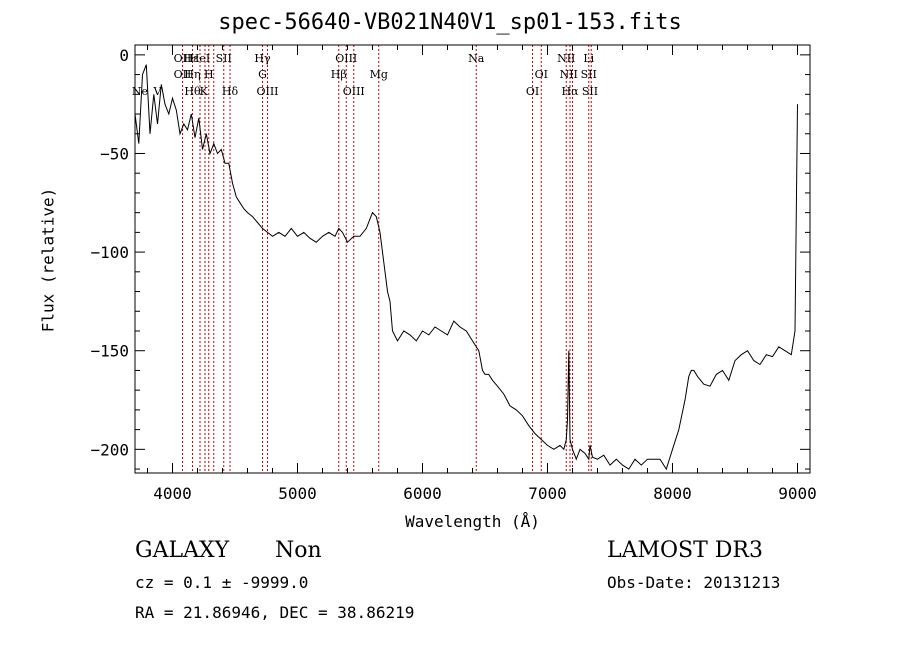  I want to click on y-tick-label: 0, so click(124, 55).